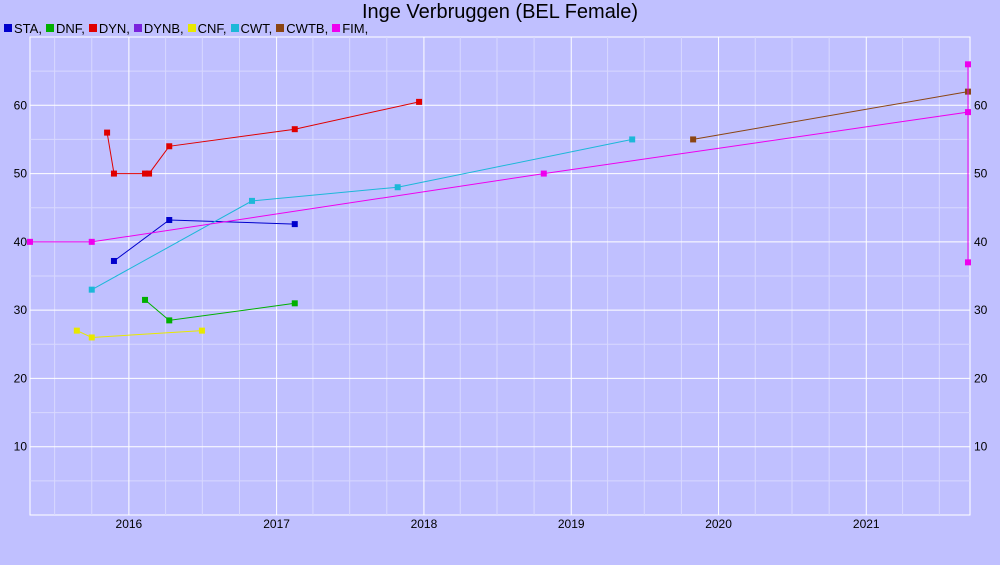  I want to click on legend-item: DNF,, so click(65, 28).